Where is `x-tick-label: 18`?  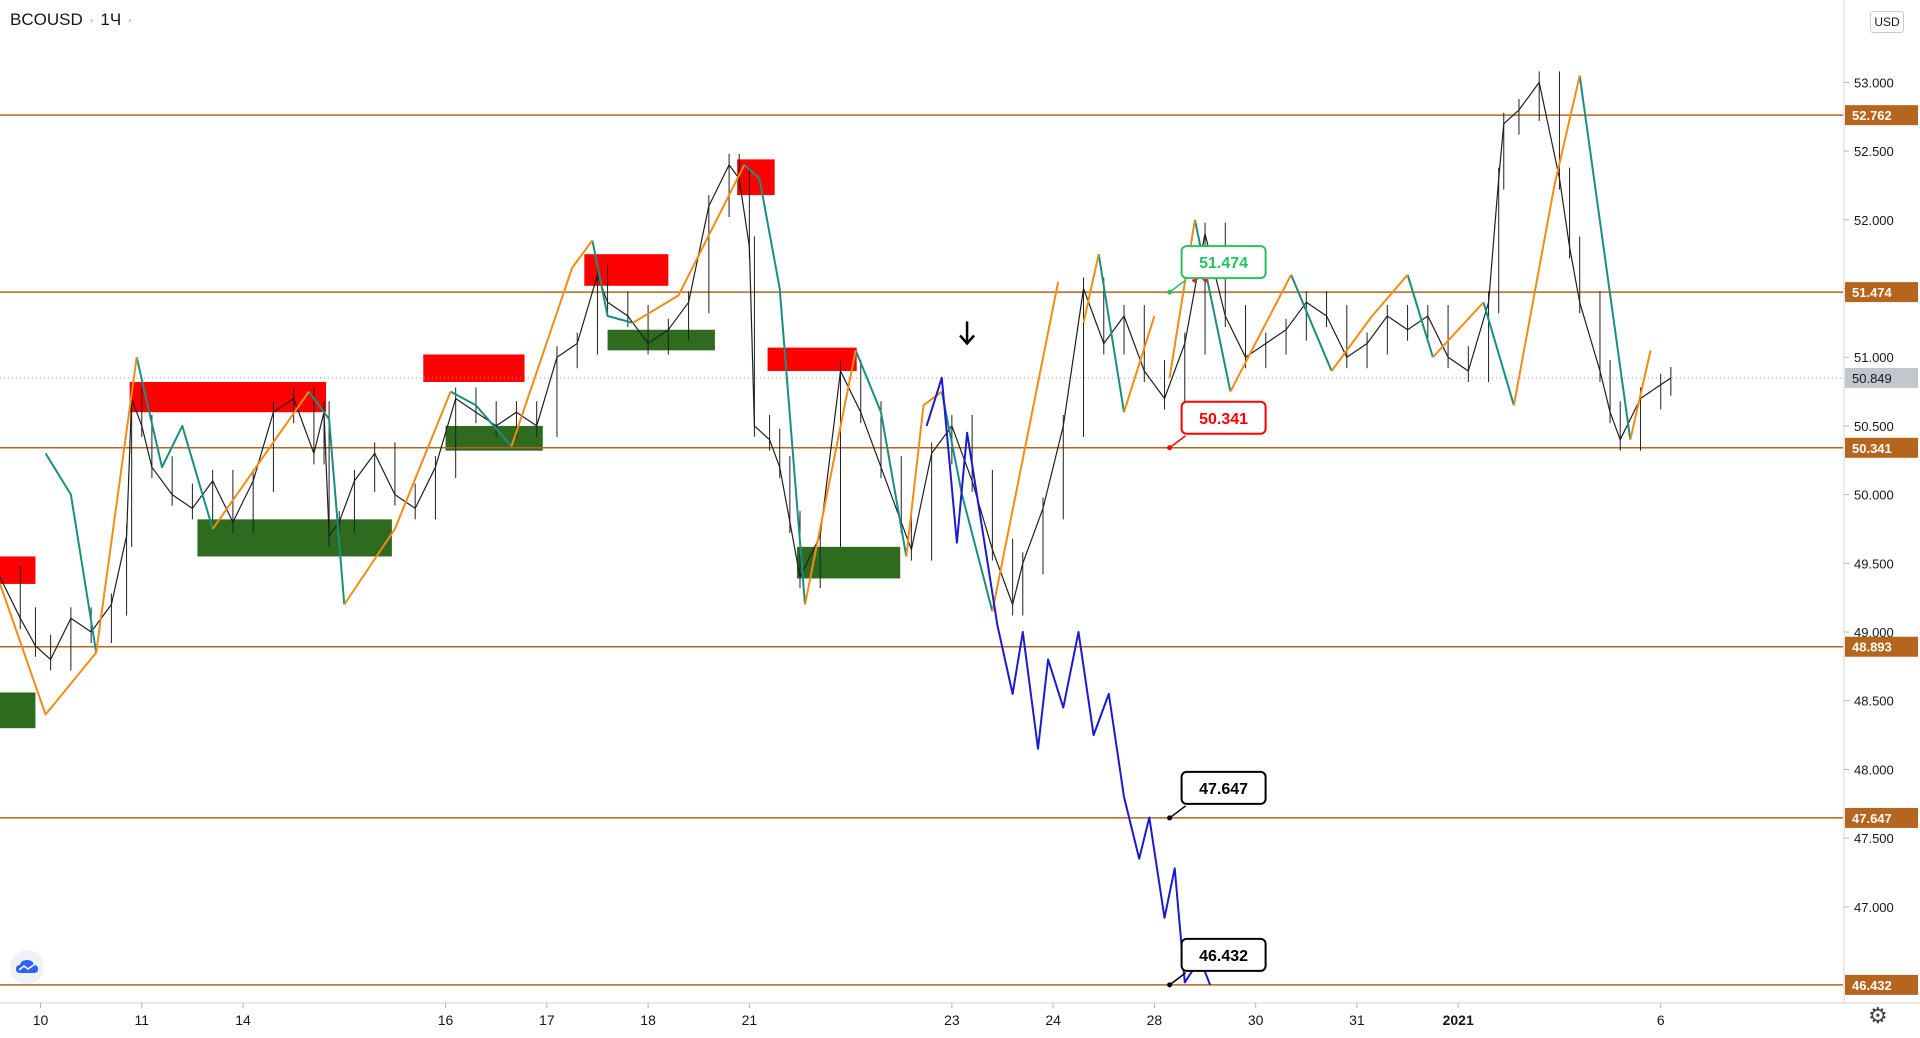
x-tick-label: 18 is located at coordinates (648, 1020).